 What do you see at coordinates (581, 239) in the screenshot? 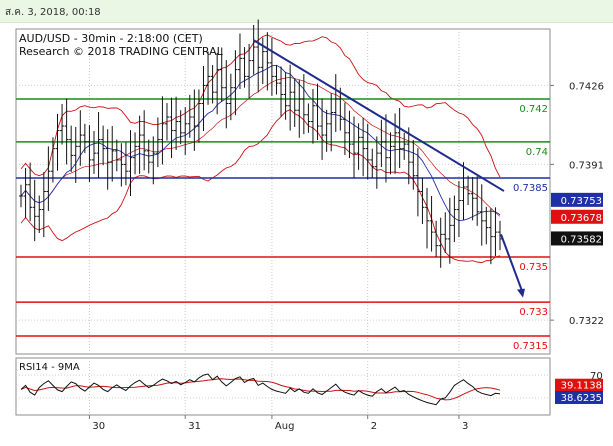
I see `price-tag-label-price: 0.73582` at bounding box center [581, 239].